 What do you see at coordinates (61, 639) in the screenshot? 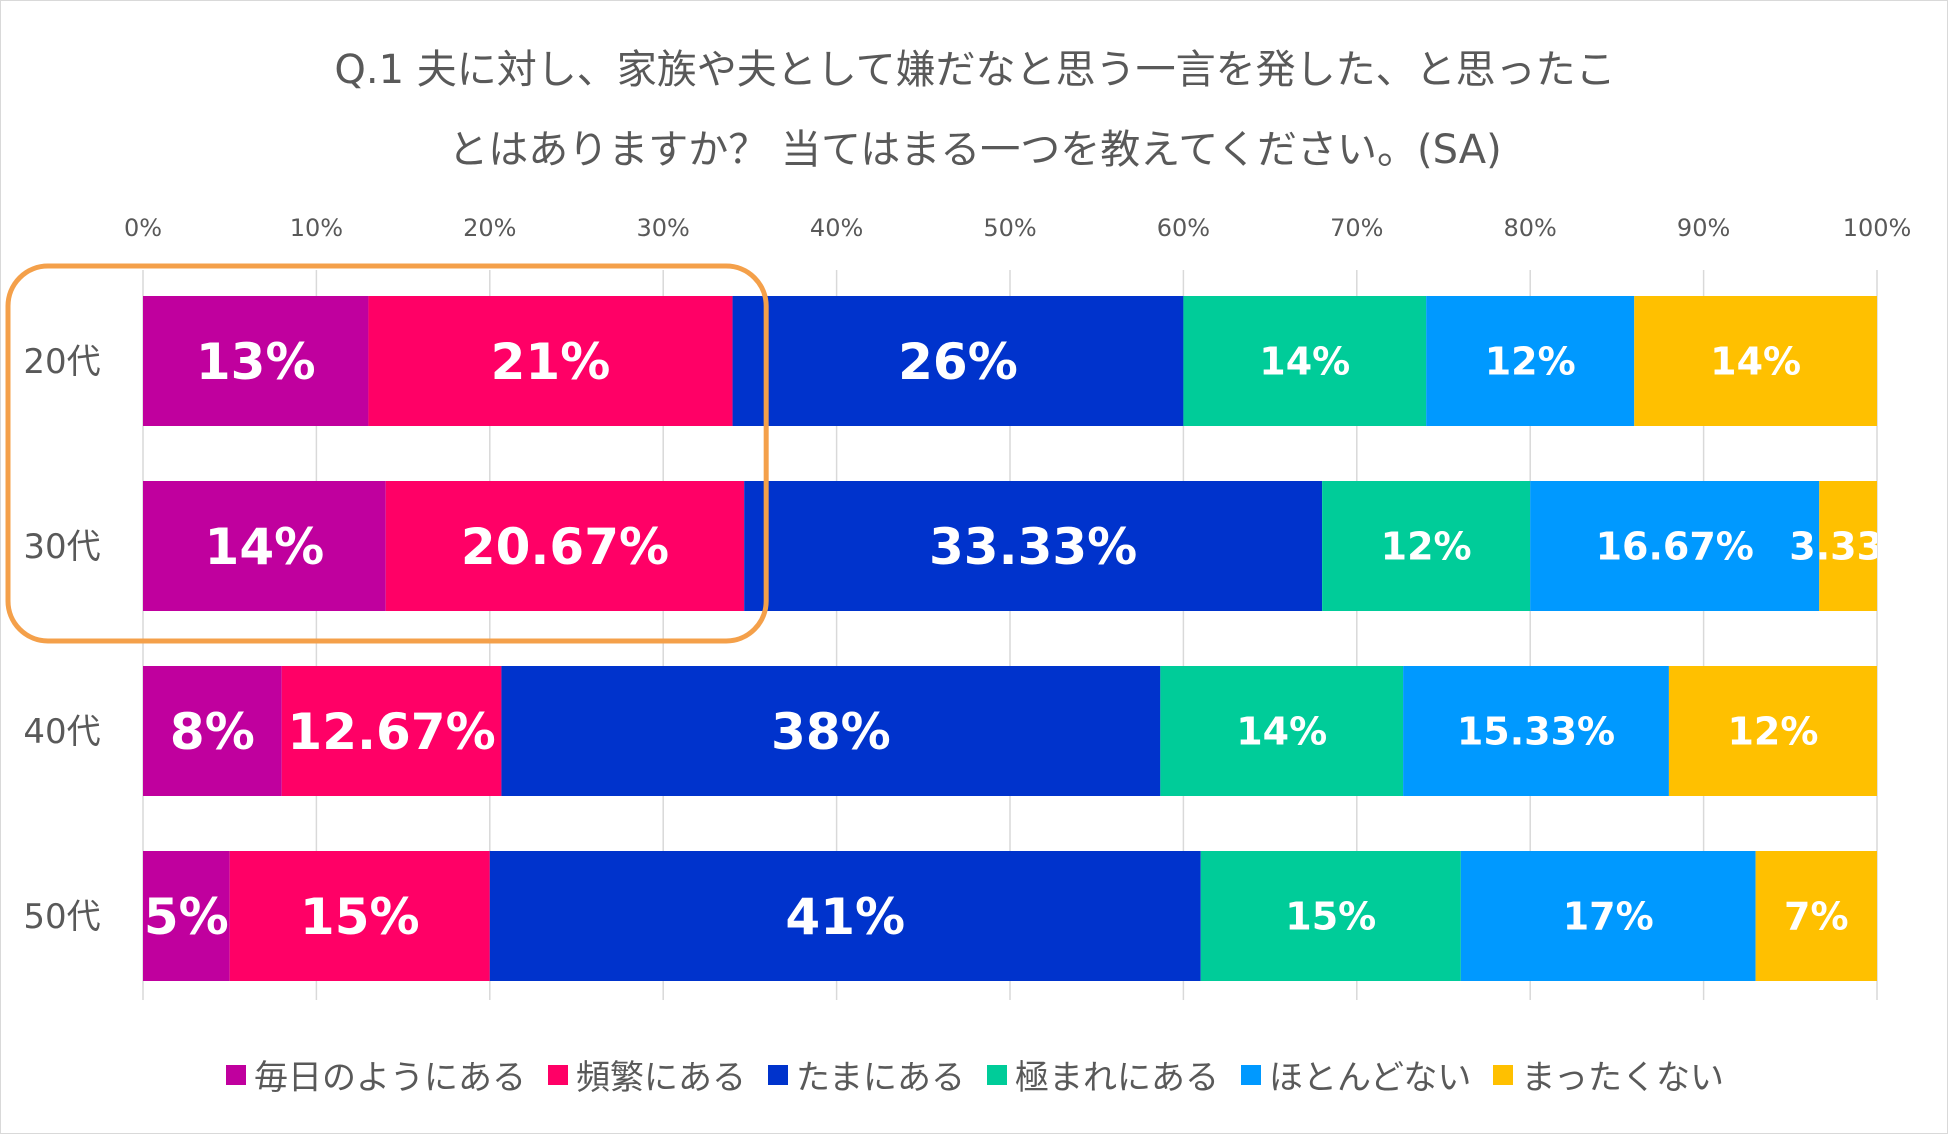
I see `y-axis-labels: 20代 30代 40代 50代` at bounding box center [61, 639].